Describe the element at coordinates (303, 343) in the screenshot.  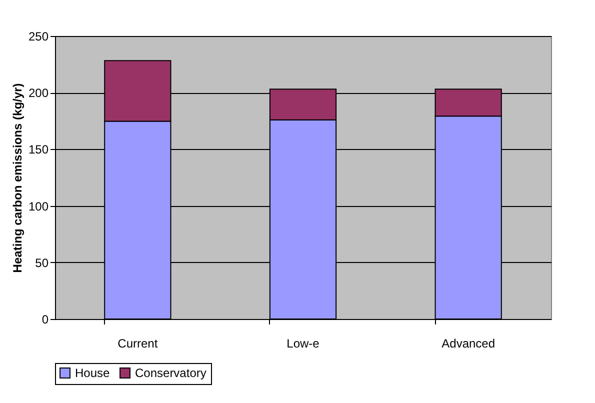
I see `x-tick-label: Low-e` at that location.